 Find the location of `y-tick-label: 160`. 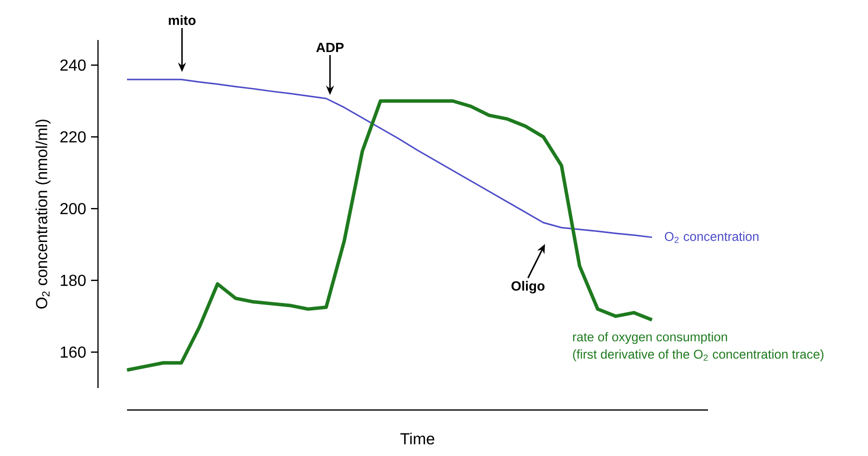

y-tick-label: 160 is located at coordinates (73, 352).